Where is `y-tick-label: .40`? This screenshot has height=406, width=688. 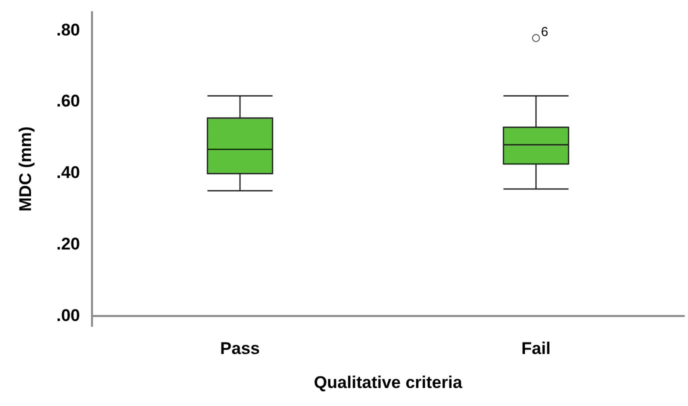 y-tick-label: .40 is located at coordinates (68, 172).